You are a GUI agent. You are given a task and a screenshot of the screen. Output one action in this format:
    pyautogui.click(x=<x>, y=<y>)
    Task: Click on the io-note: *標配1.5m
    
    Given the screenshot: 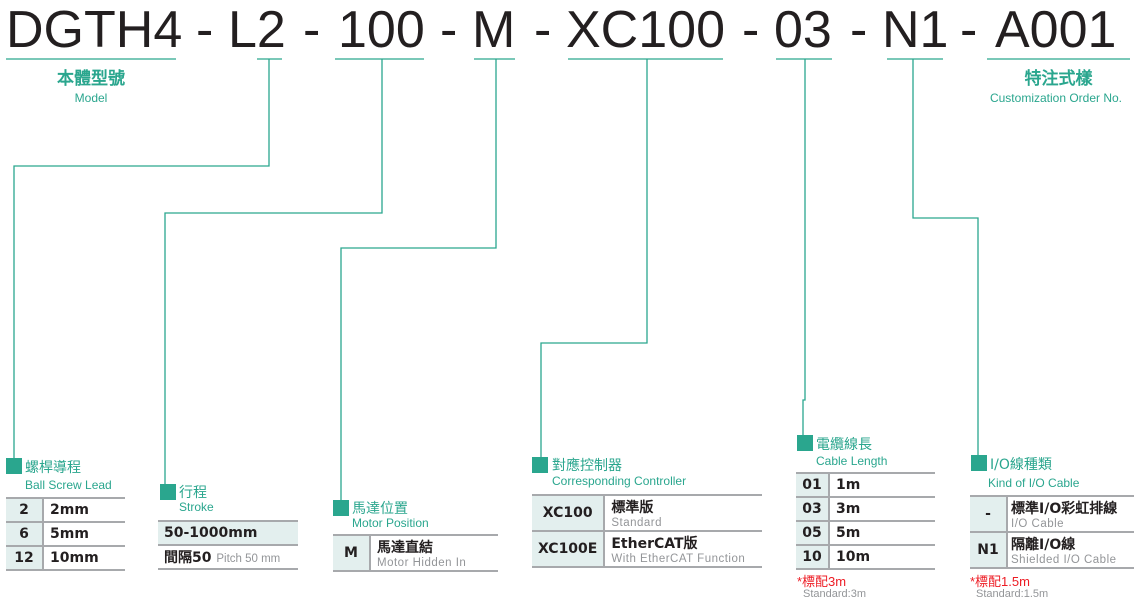 What is the action you would take?
    pyautogui.click(x=1000, y=581)
    